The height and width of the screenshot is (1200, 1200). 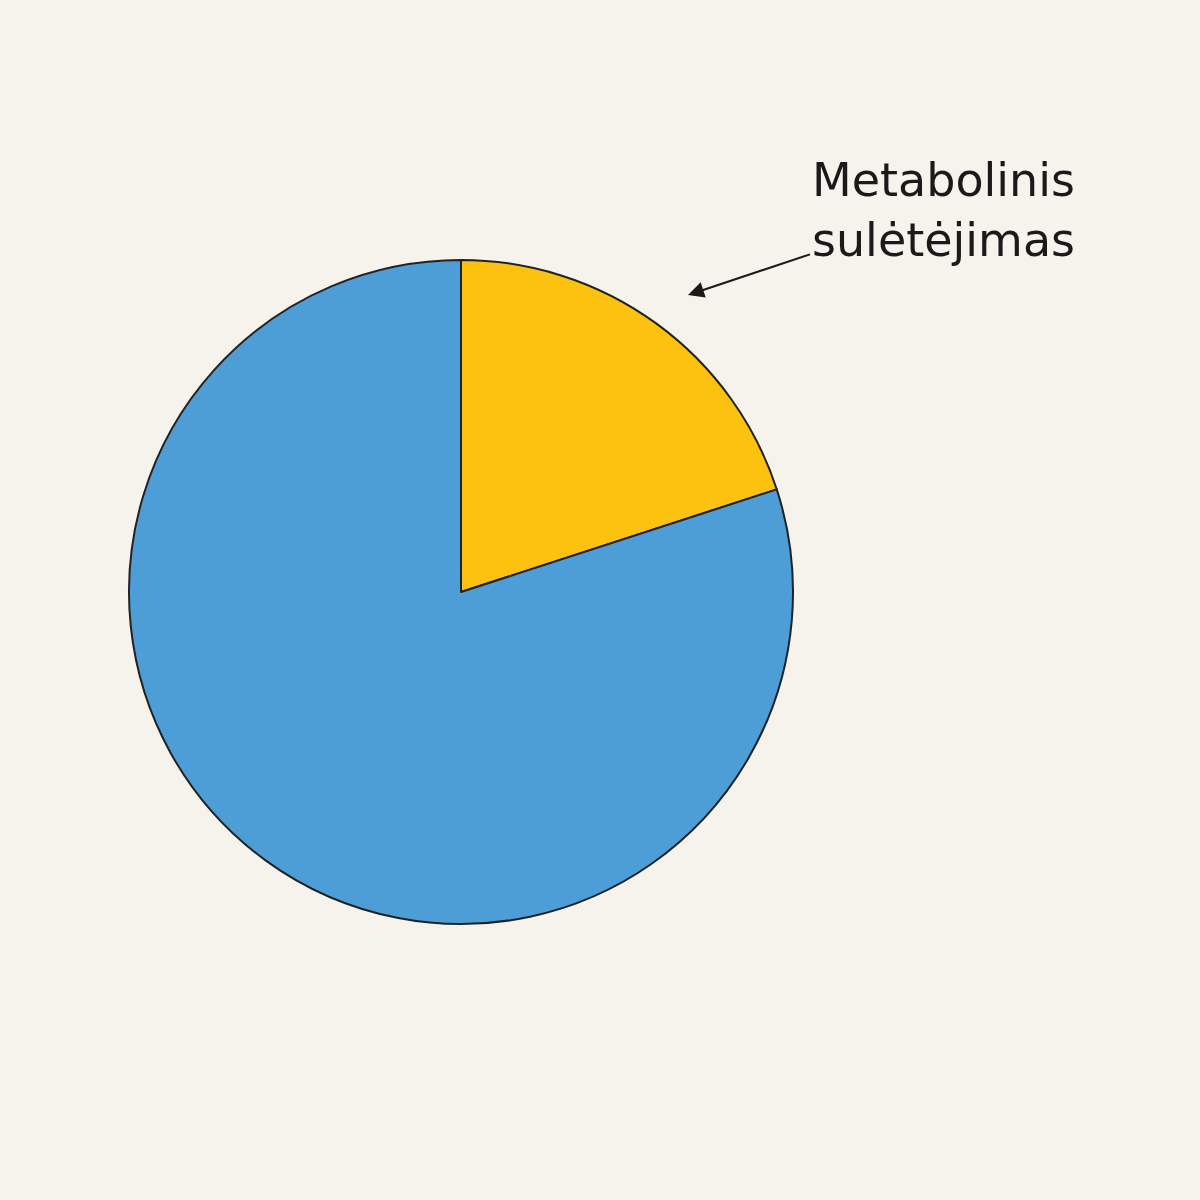 What do you see at coordinates (944, 210) in the screenshot?
I see `slice-label: Metabolinis sulėtėjimas` at bounding box center [944, 210].